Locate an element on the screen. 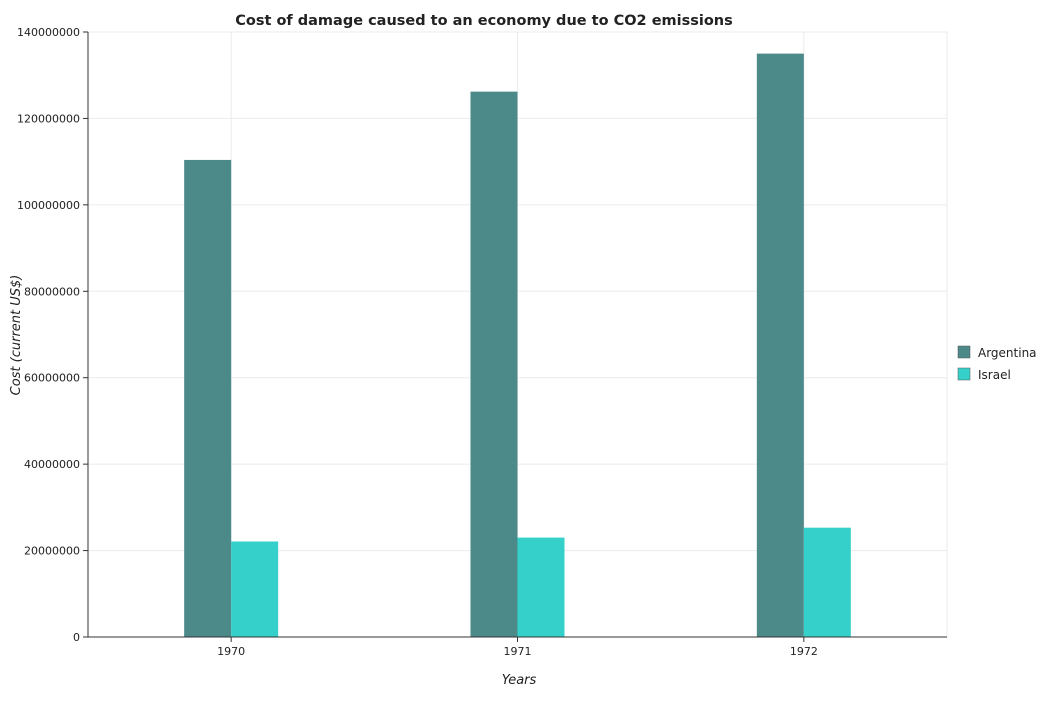 The width and height of the screenshot is (1047, 704). legend-swatch-israel is located at coordinates (964, 374).